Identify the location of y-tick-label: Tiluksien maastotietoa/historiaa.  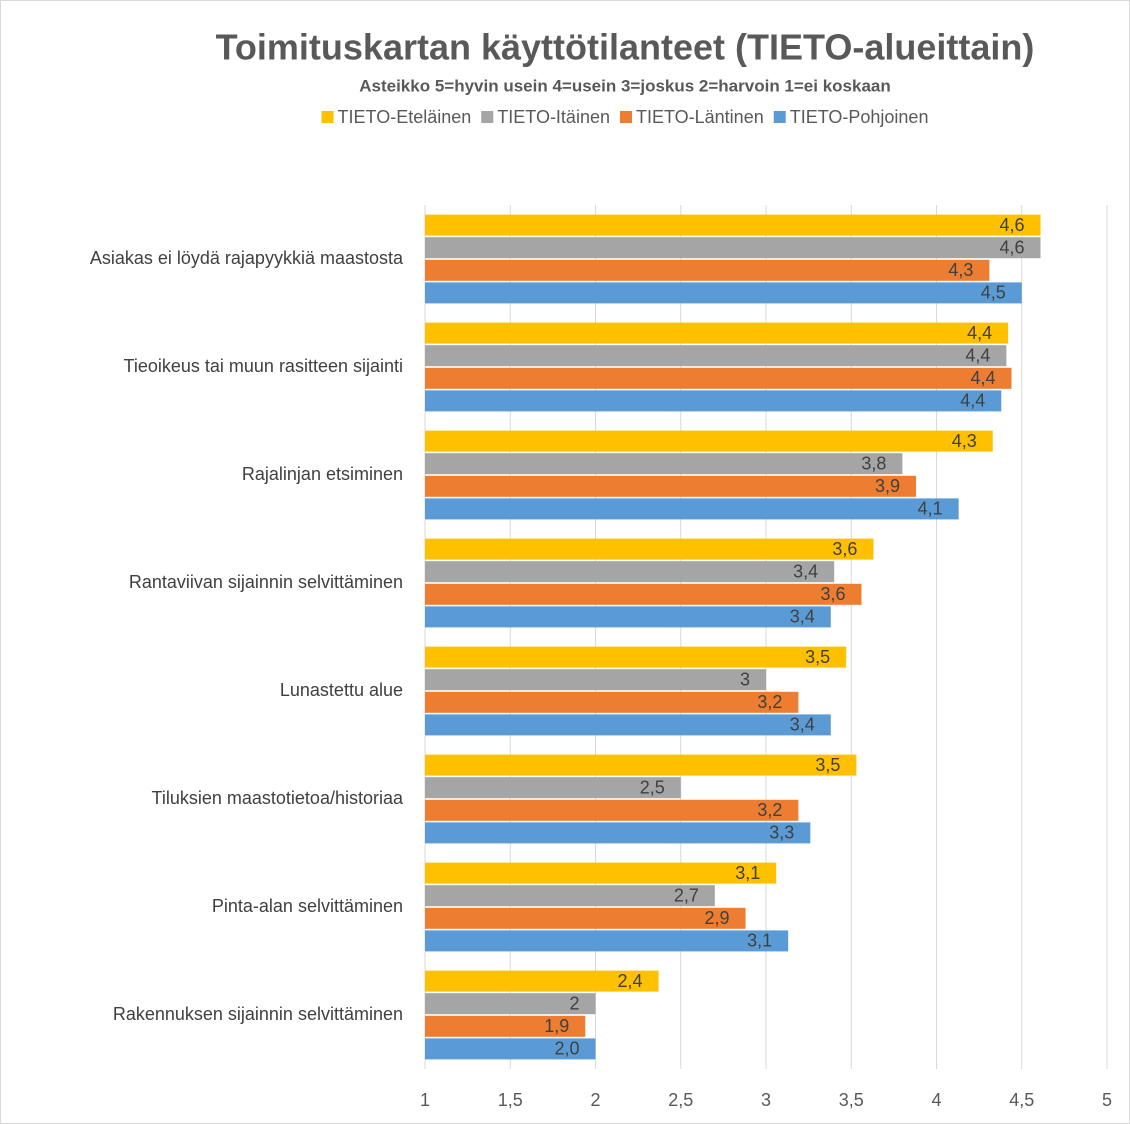
(278, 798).